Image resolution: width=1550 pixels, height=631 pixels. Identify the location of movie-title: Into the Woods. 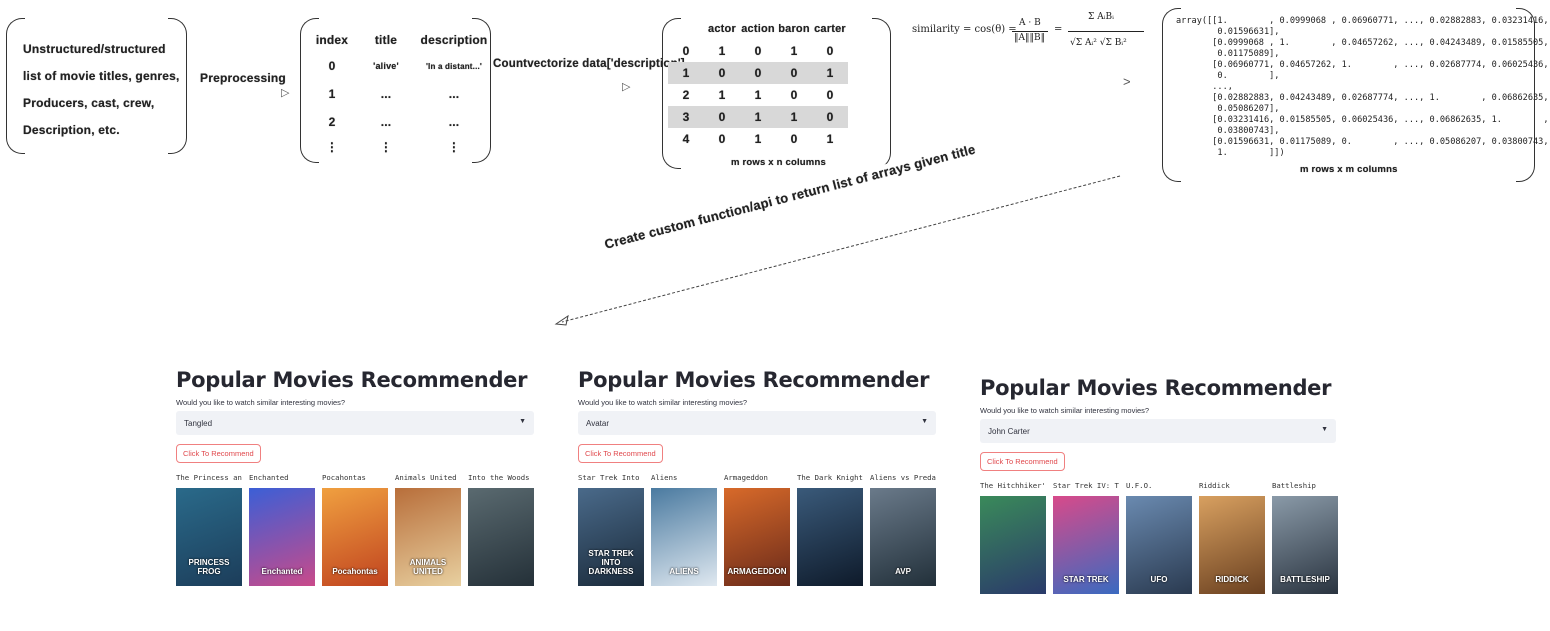
(499, 477).